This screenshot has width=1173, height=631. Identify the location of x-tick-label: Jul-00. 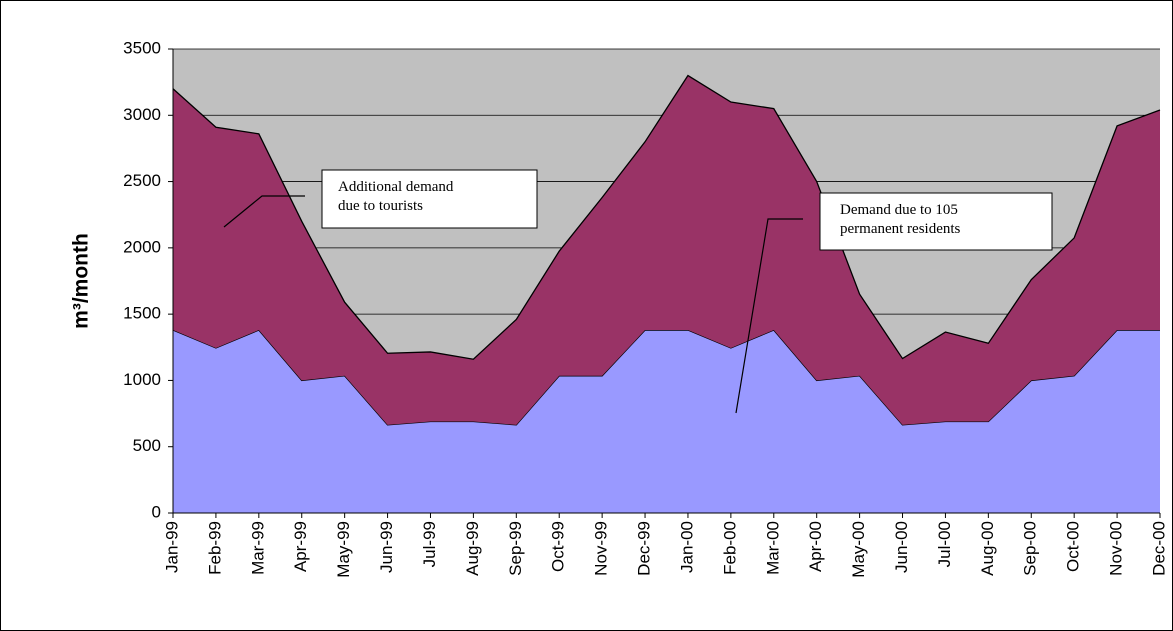
(944, 544).